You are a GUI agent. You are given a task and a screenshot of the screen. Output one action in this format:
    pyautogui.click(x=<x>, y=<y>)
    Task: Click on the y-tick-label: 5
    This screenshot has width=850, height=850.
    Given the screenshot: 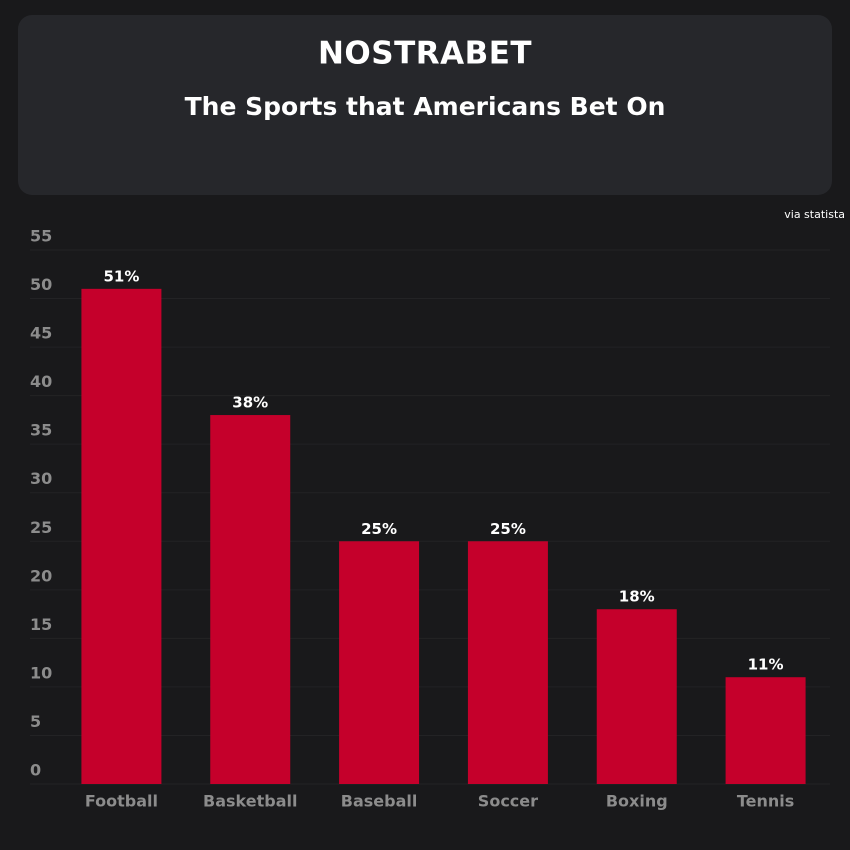 What is the action you would take?
    pyautogui.click(x=35, y=721)
    